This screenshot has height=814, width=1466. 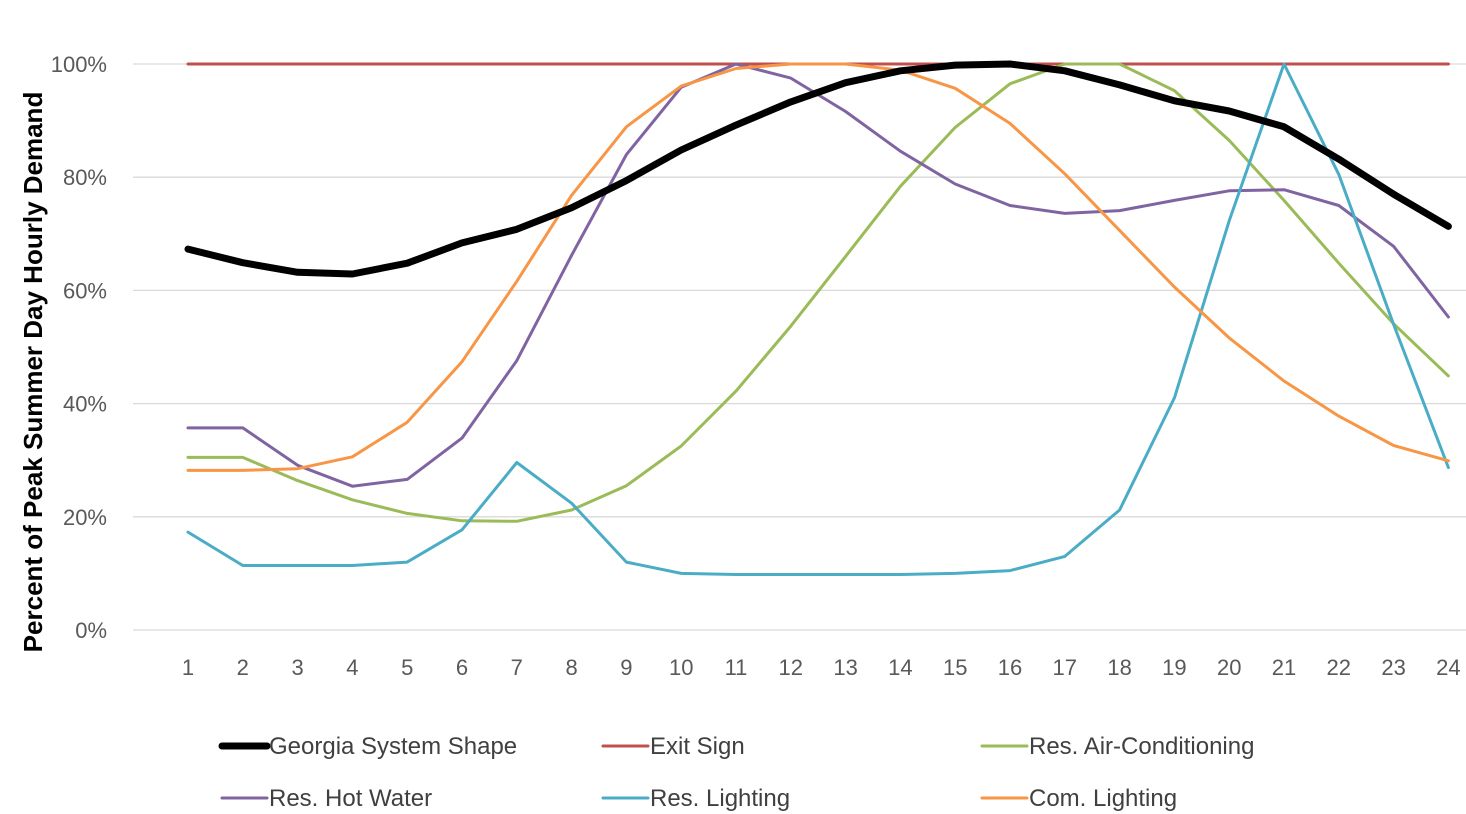 What do you see at coordinates (1448, 667) in the screenshot?
I see `x-tick-label: 24` at bounding box center [1448, 667].